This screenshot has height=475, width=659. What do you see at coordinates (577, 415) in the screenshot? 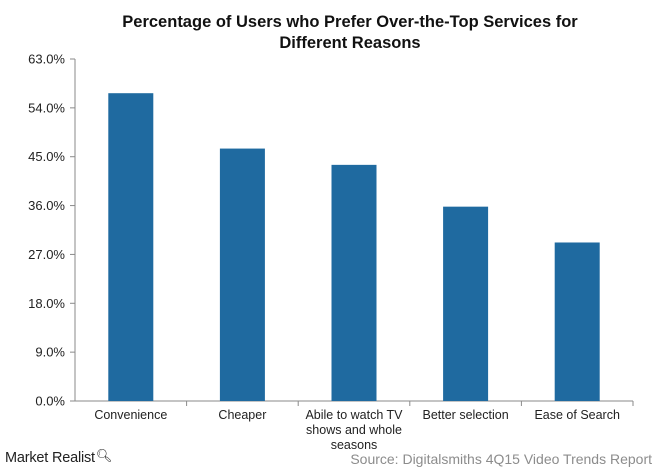
I see `x-tick-label: Ease of Search` at bounding box center [577, 415].